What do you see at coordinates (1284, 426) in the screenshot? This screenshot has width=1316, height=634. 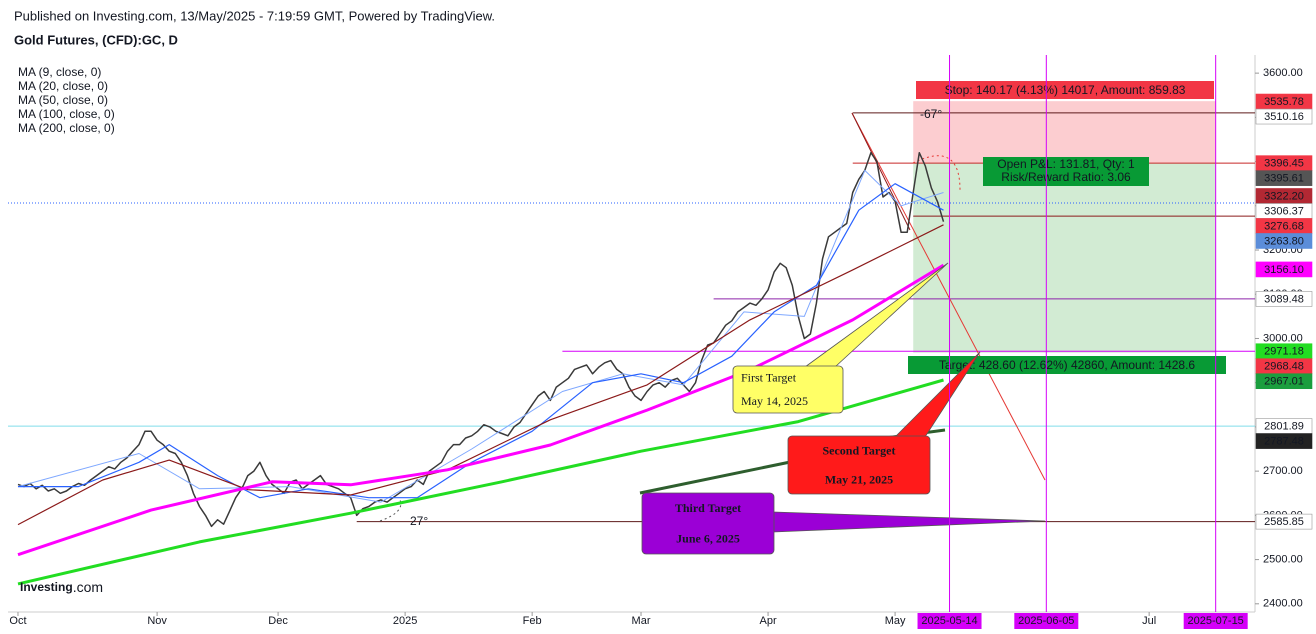 I see `price-label: 2801.89` at bounding box center [1284, 426].